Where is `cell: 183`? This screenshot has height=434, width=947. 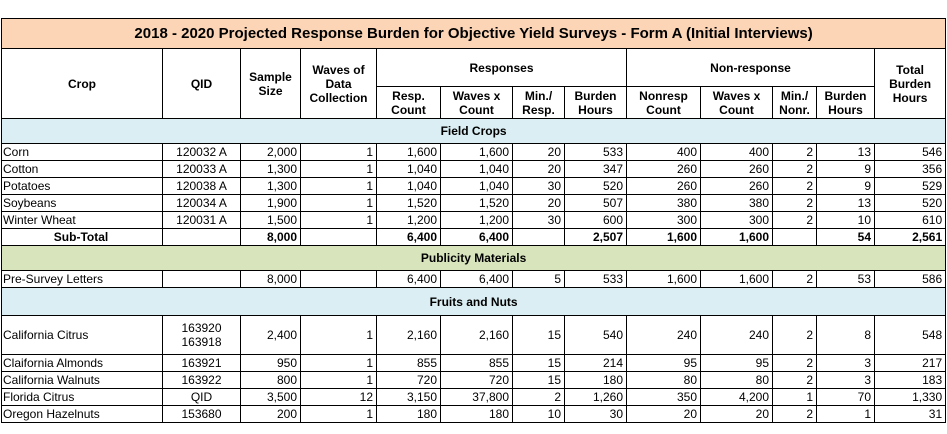 cell: 183 is located at coordinates (910, 380).